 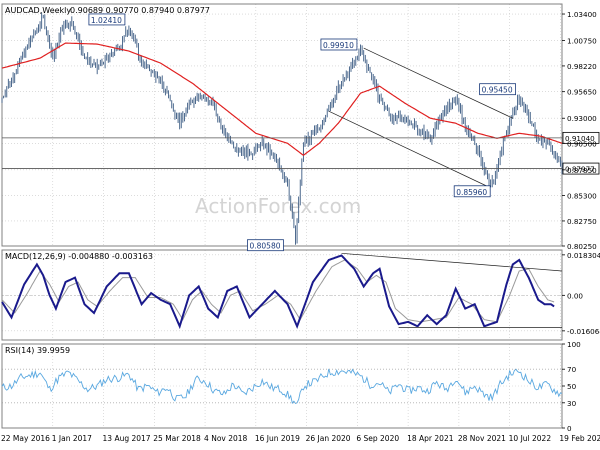 What do you see at coordinates (225, 438) in the screenshot?
I see `x-tick-label: 4 Nov 2018` at bounding box center [225, 438].